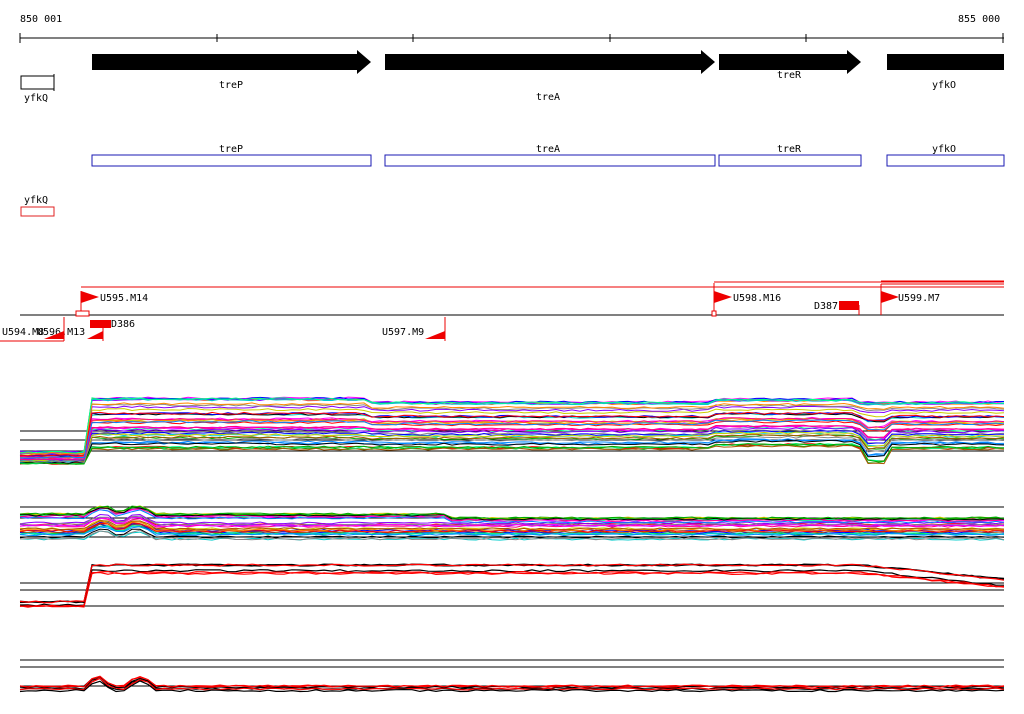 This screenshot has height=714, width=1024. Describe the element at coordinates (890, 297) in the screenshot. I see `marker-flag-U599-M7` at that location.